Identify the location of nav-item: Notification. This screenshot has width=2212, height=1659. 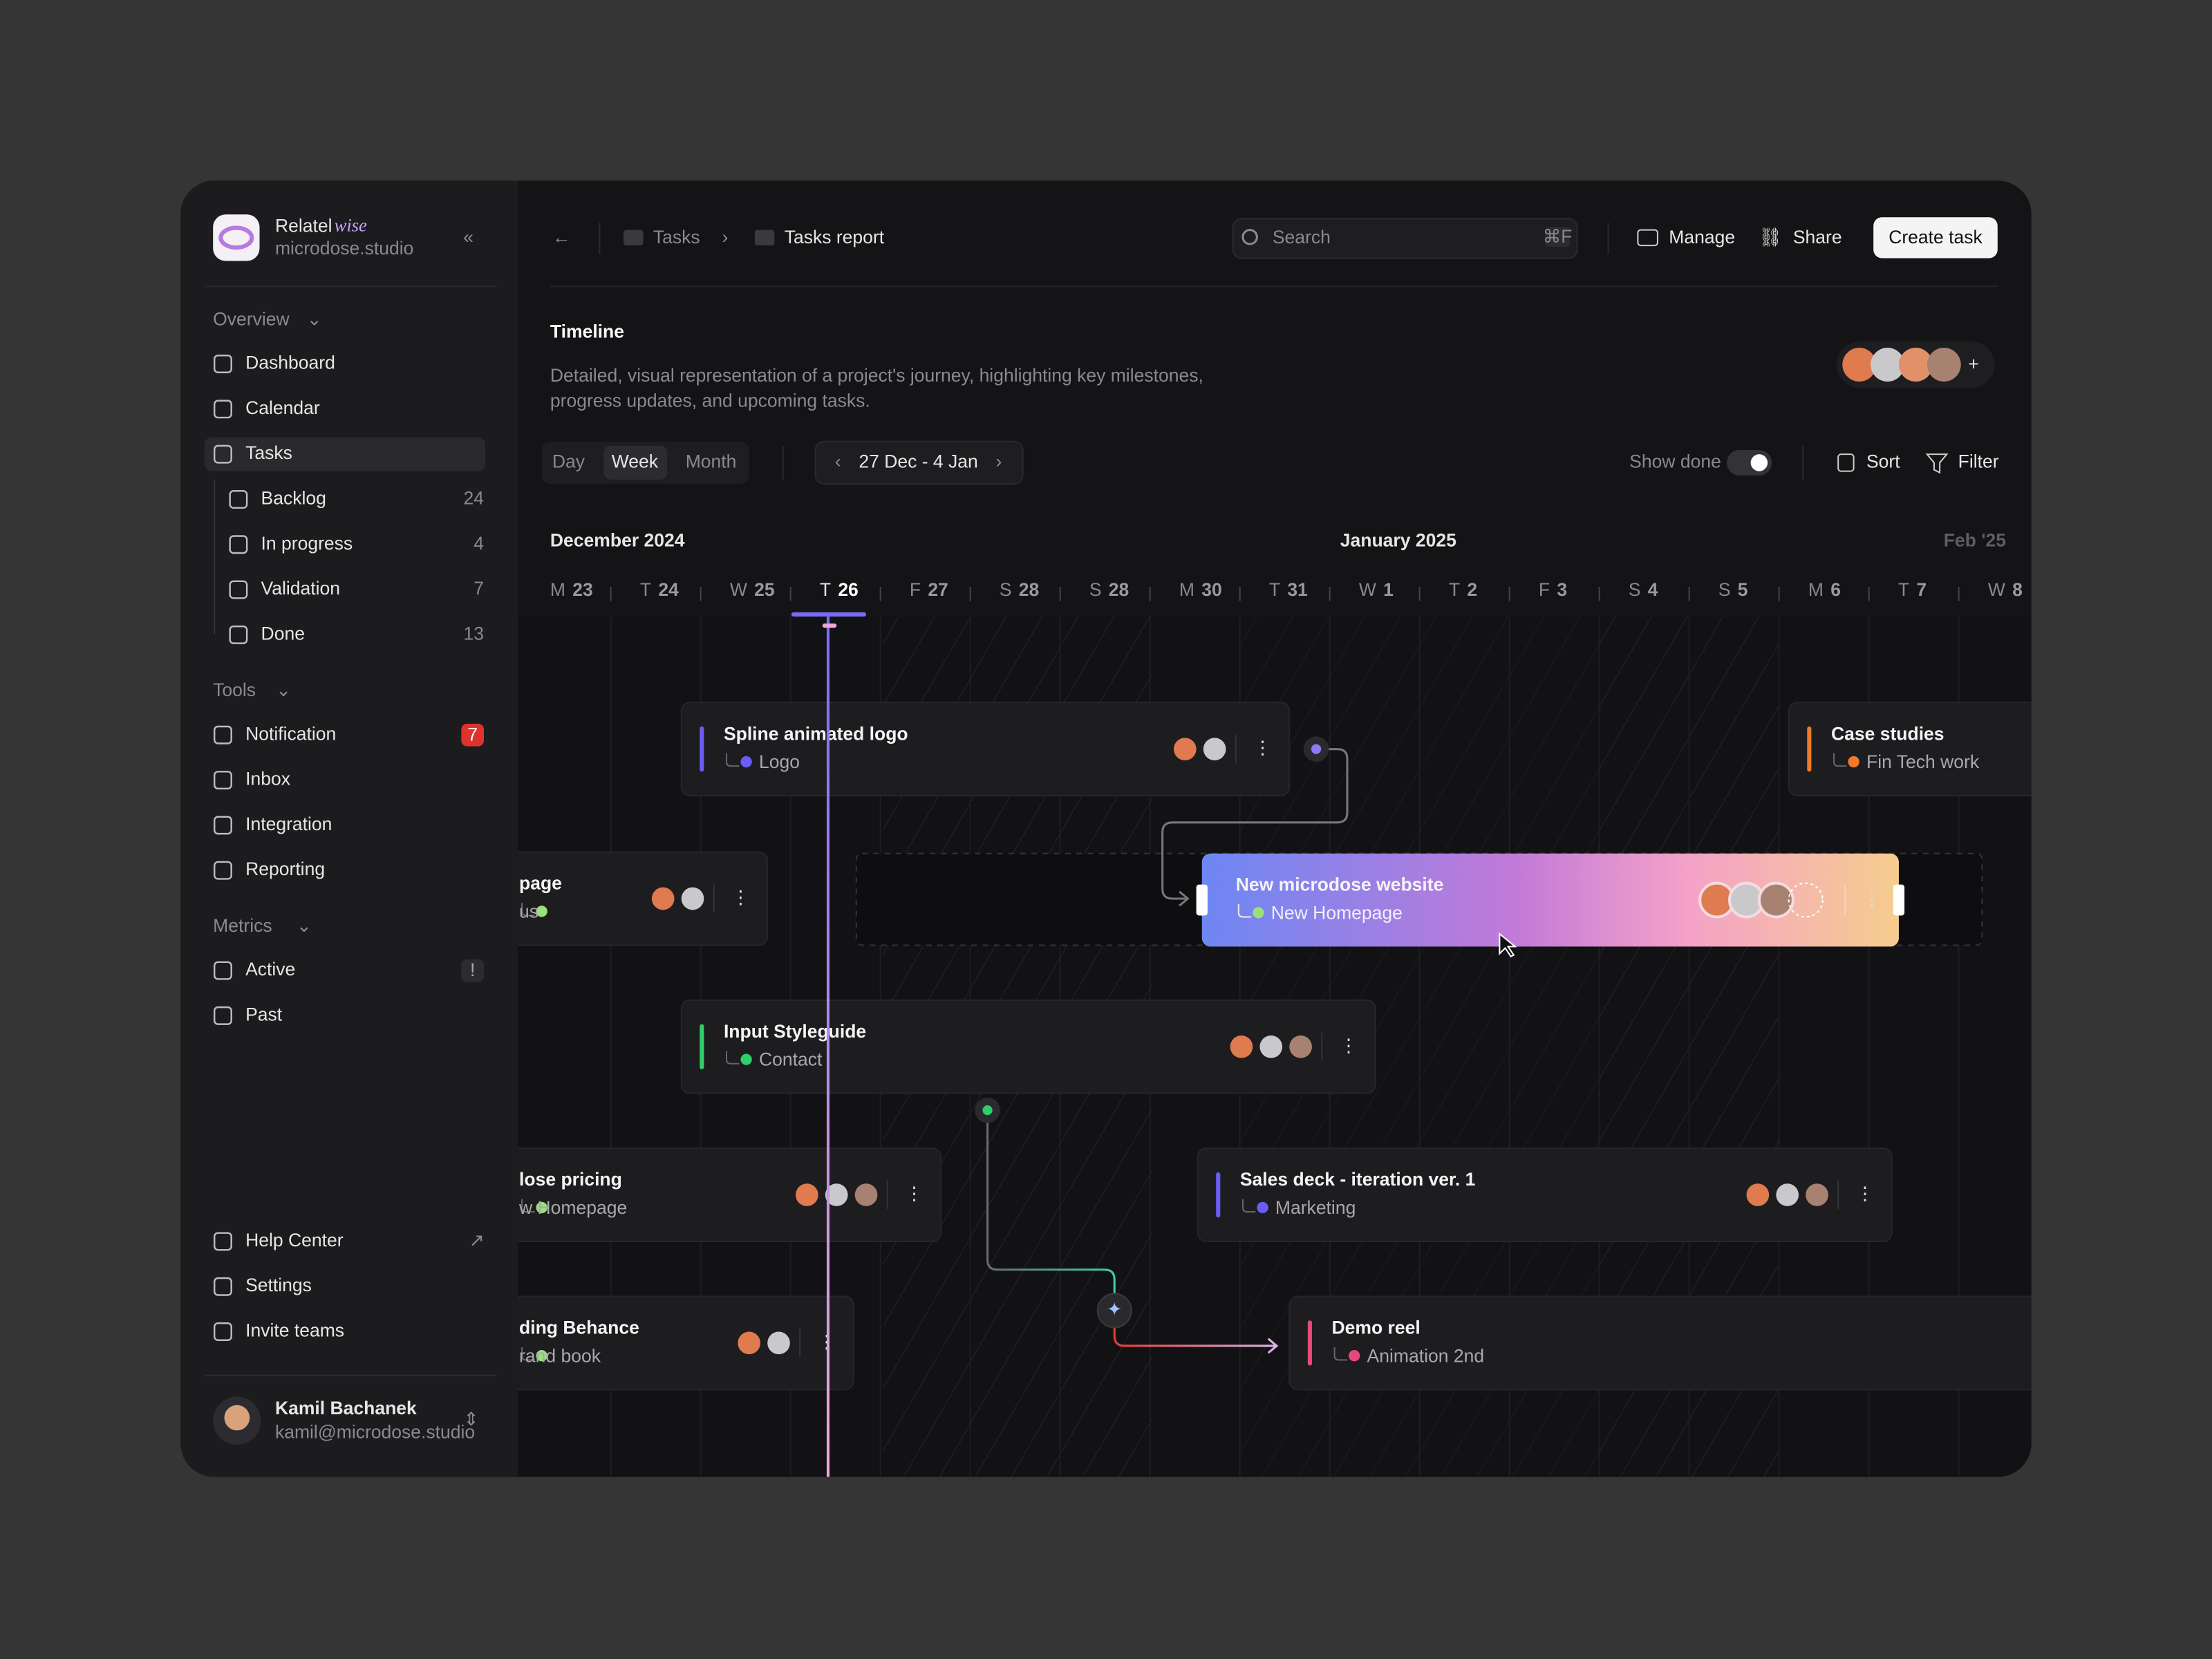
(290, 733).